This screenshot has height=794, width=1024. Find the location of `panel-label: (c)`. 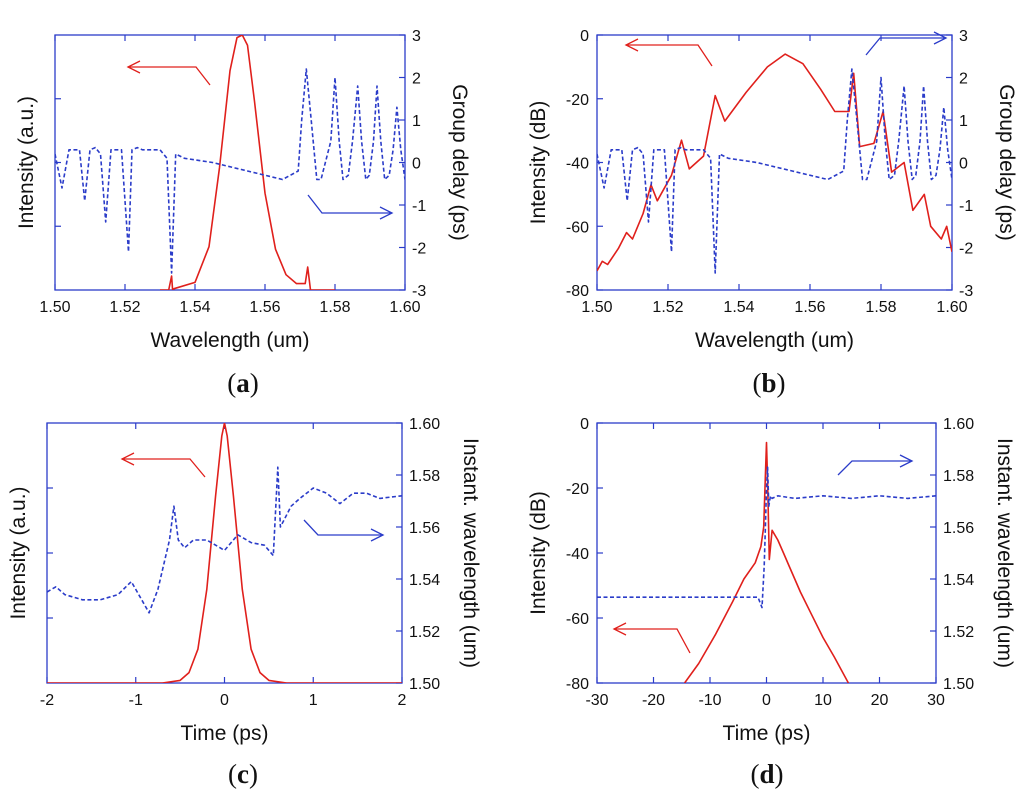

panel-label: (c) is located at coordinates (243, 774).